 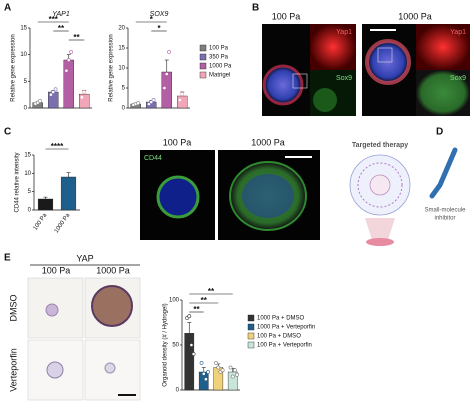 What do you see at coordinates (152, 19) in the screenshot?
I see `significance-label: *` at bounding box center [152, 19].